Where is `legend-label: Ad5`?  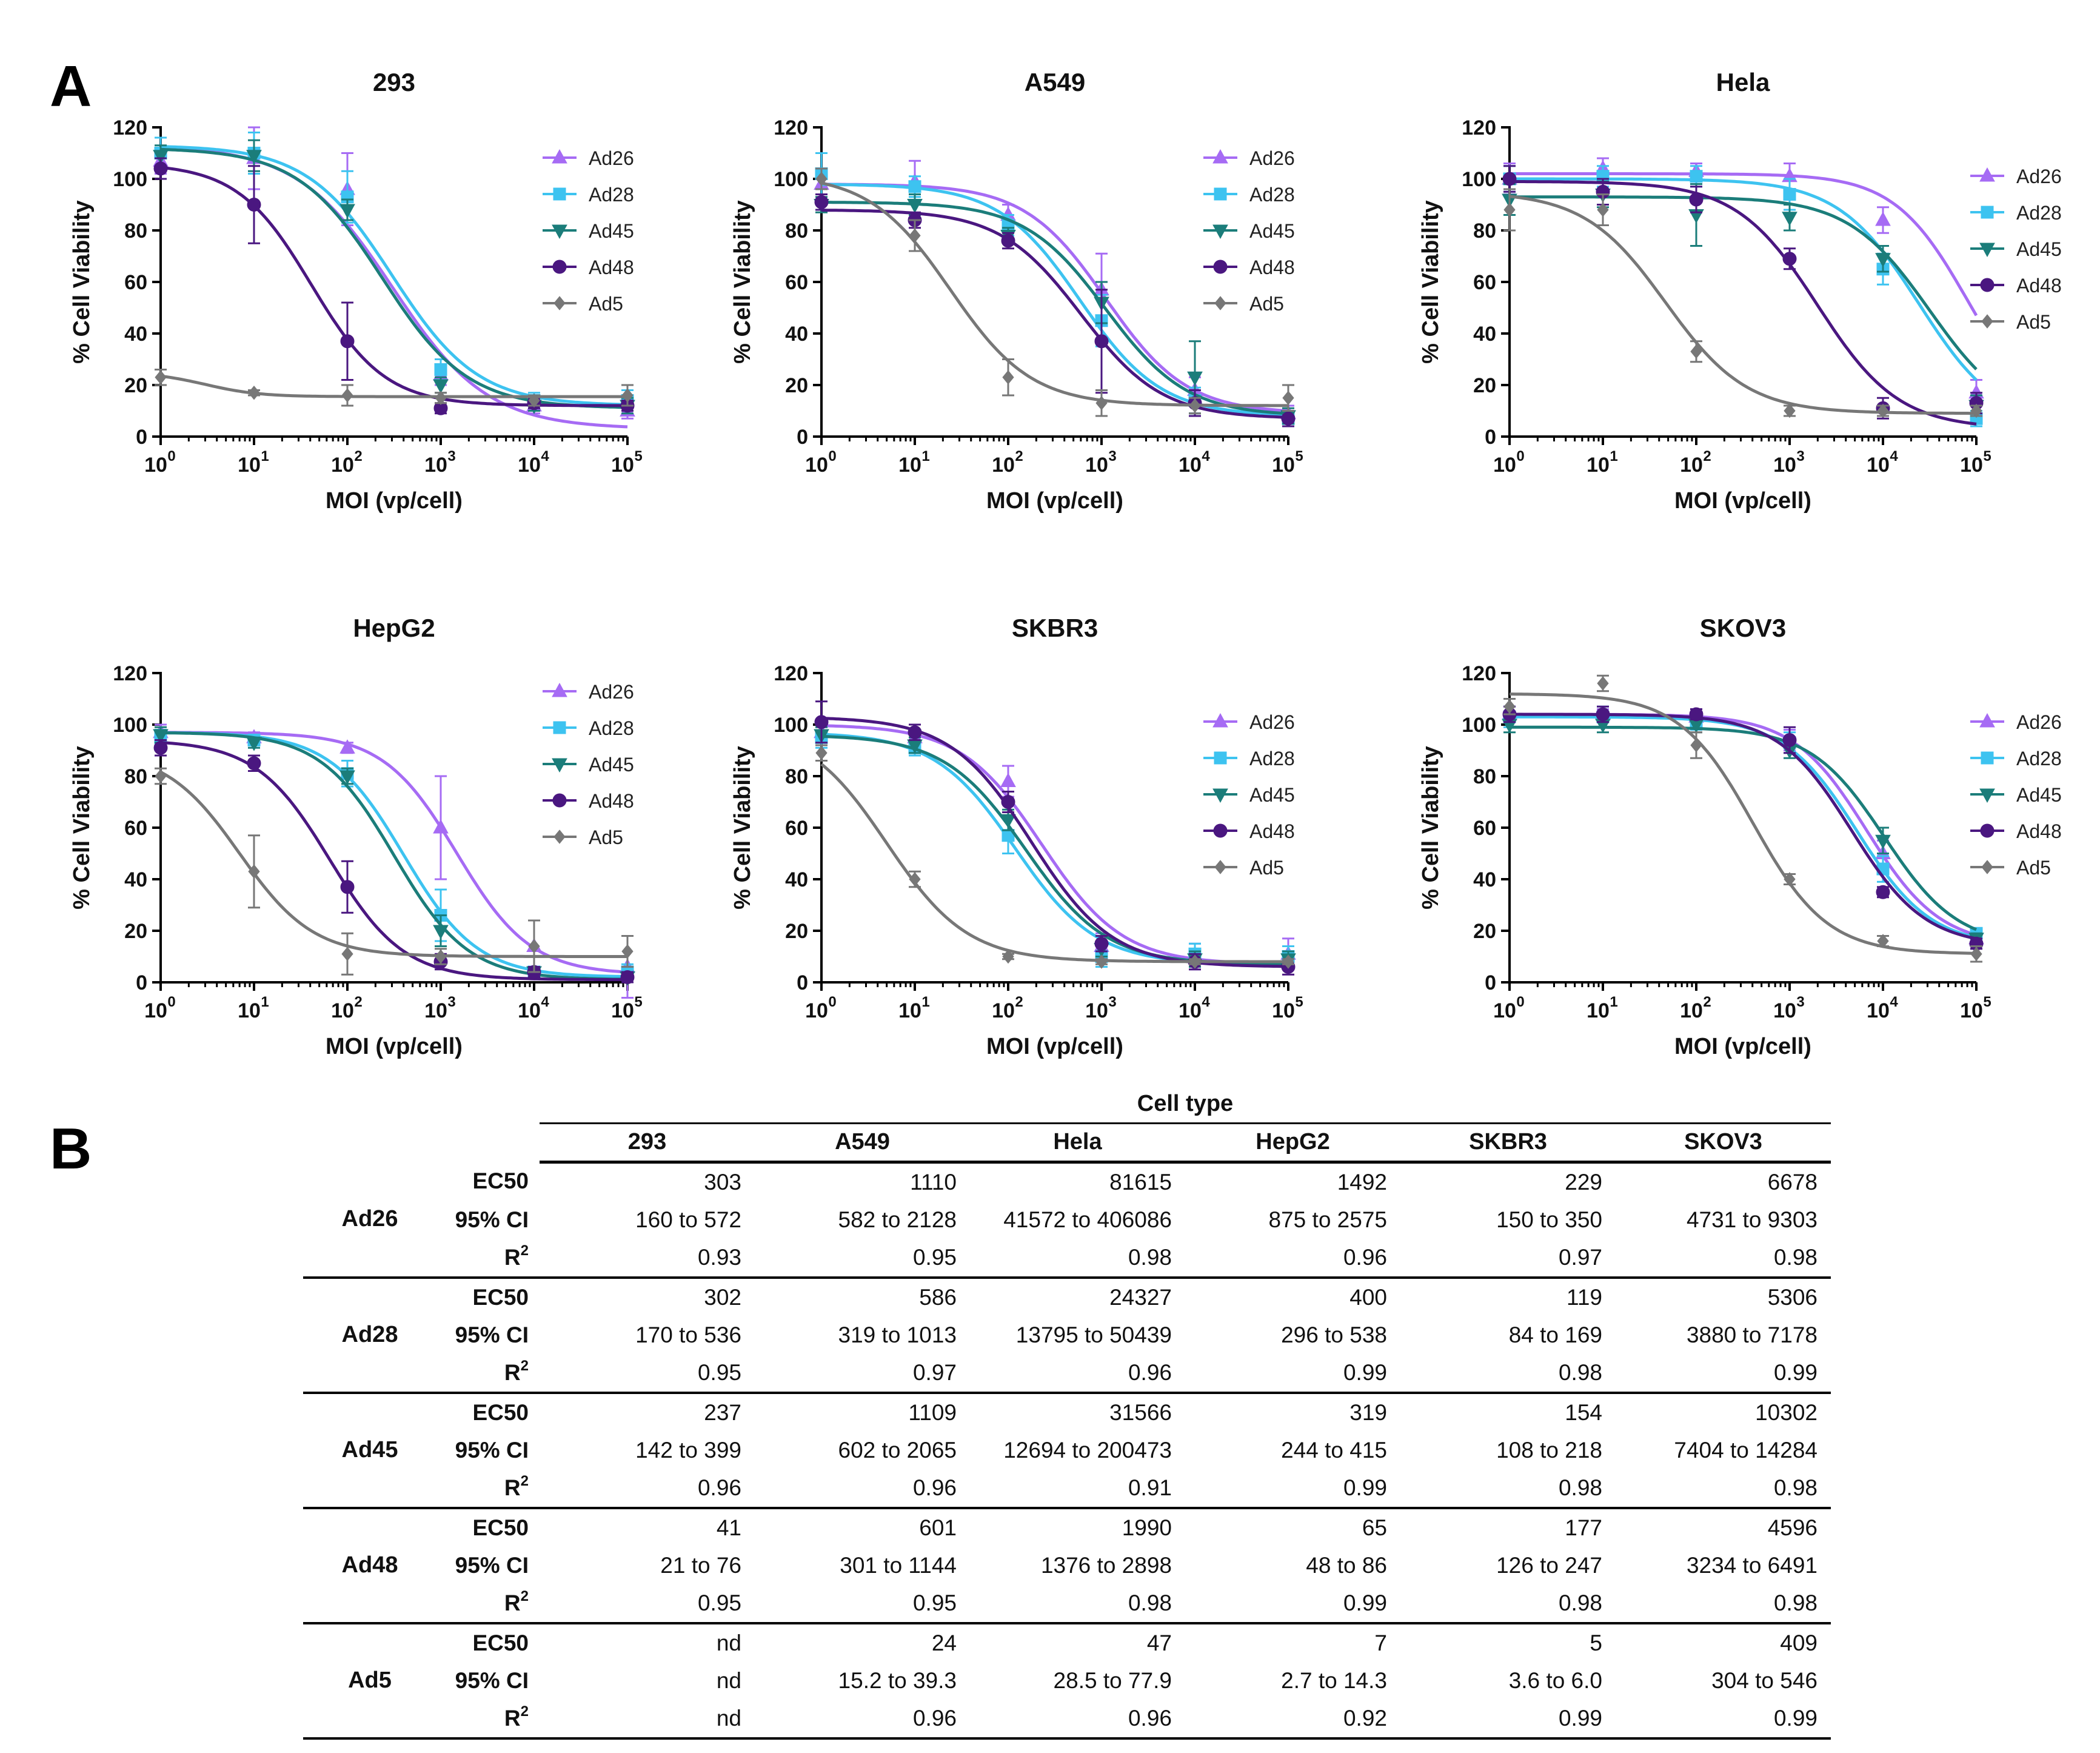
legend-label: Ad5 is located at coordinates (1266, 868).